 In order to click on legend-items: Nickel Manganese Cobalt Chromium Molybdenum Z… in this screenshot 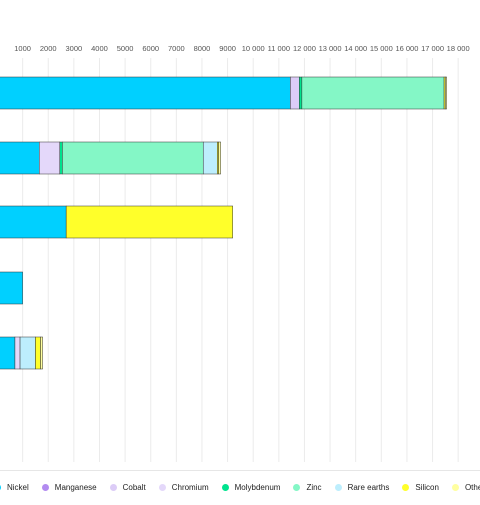, I will do `click(240, 487)`.